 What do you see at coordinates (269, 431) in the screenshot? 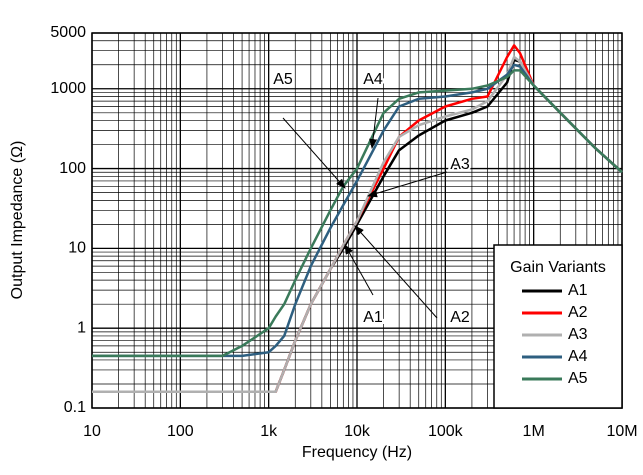
I see `x-tick-label: 1k` at bounding box center [269, 431].